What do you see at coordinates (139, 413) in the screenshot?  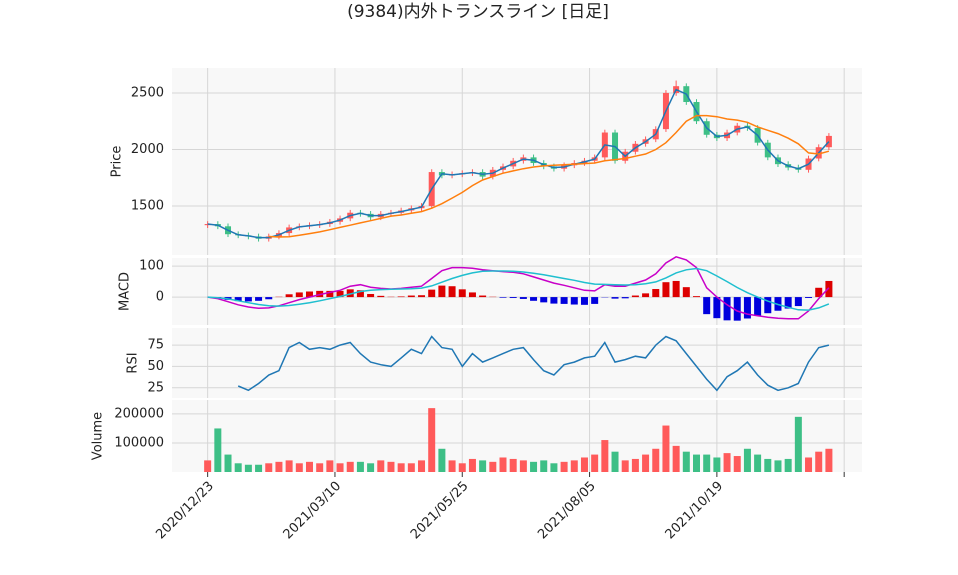 I see `y-tick-label: 200000` at bounding box center [139, 413].